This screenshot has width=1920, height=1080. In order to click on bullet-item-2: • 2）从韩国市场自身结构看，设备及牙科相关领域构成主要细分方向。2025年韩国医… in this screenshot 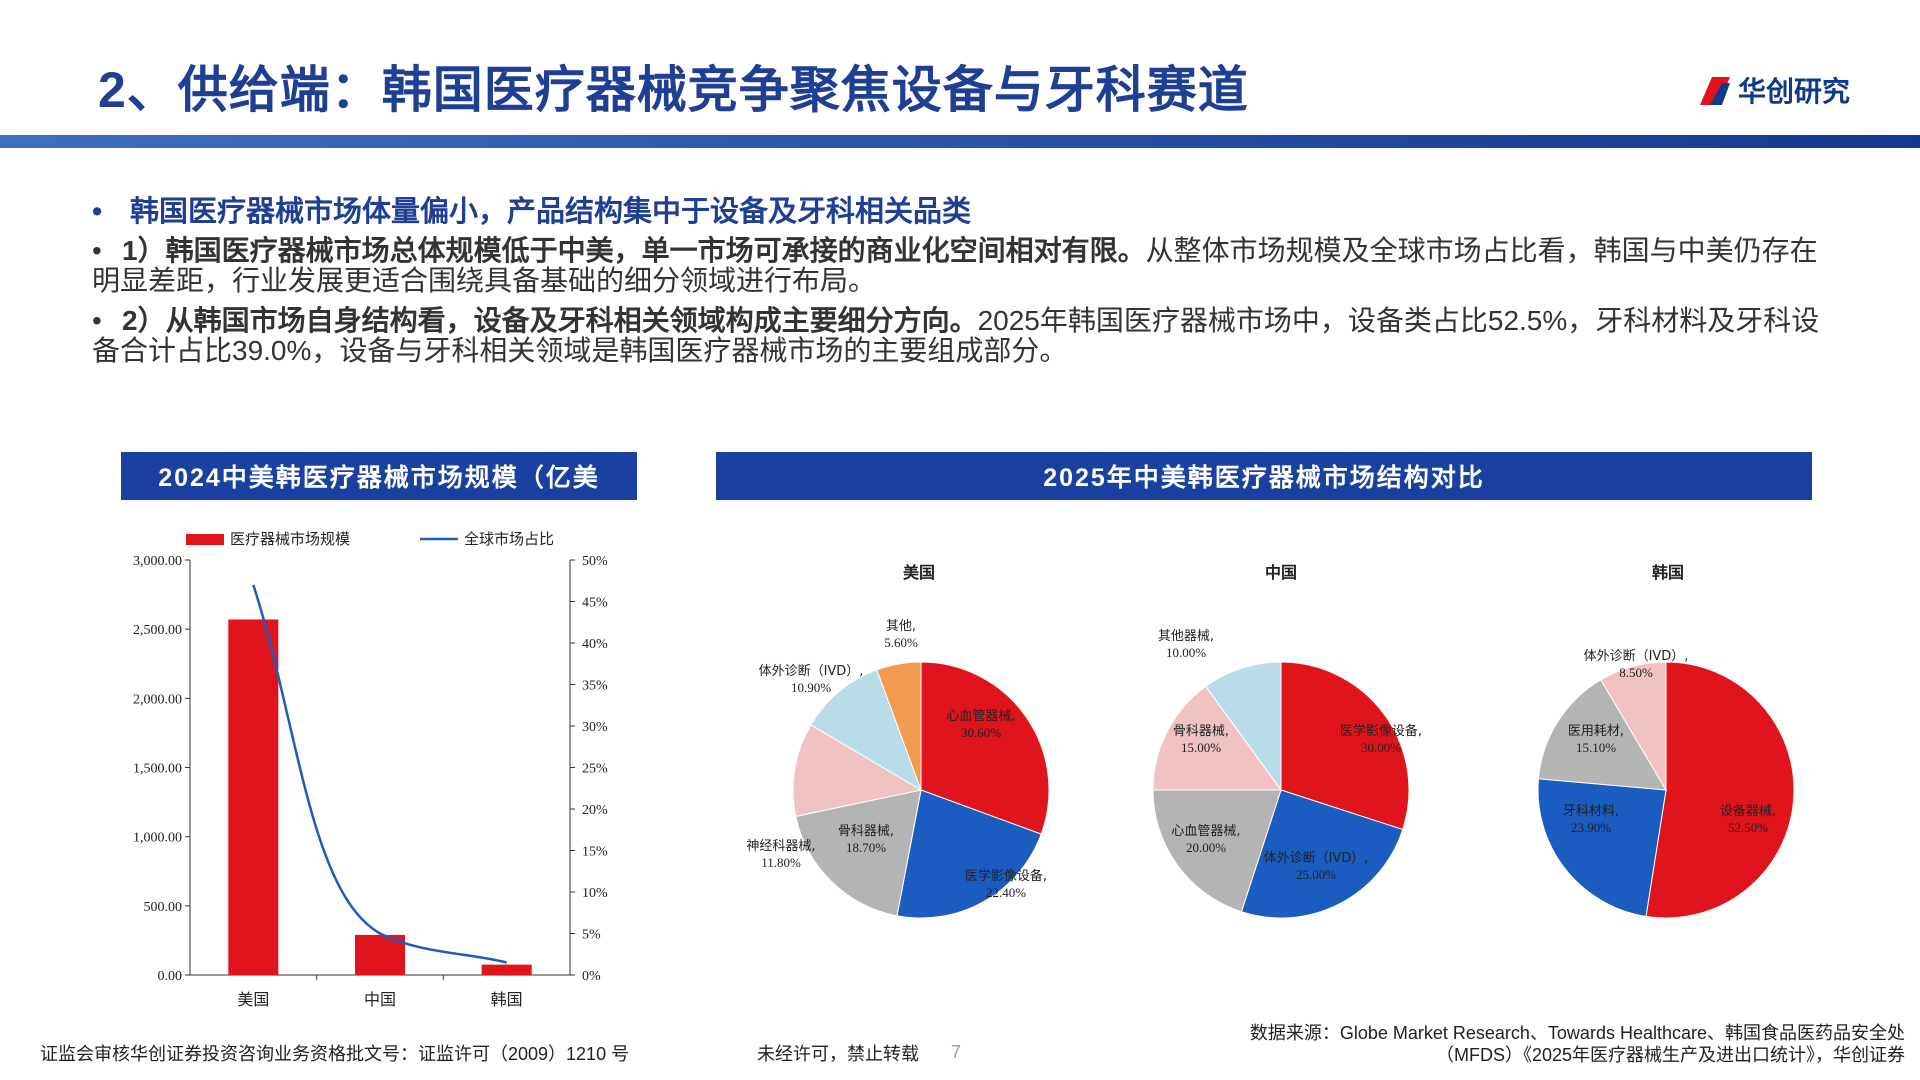, I will do `click(967, 336)`.